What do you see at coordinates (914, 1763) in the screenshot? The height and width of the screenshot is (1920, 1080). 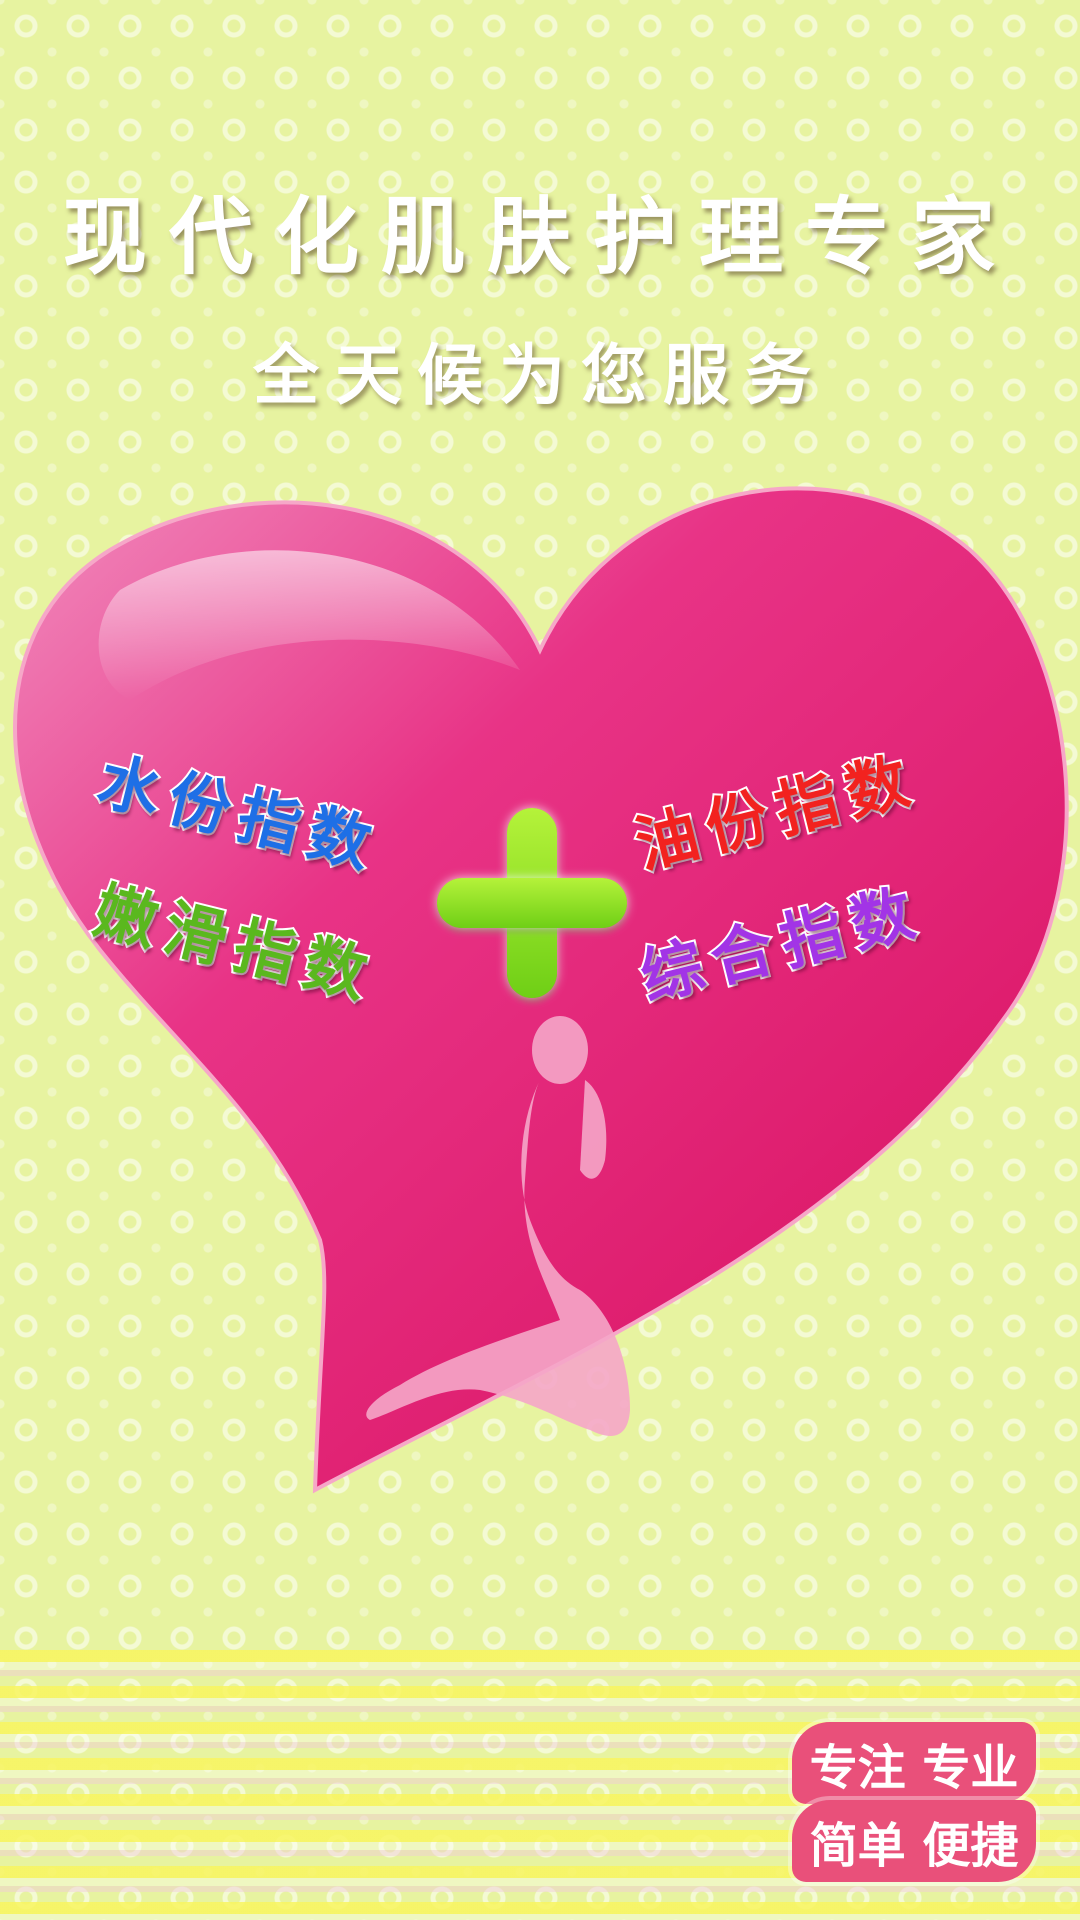 I see `badge-focus-professional: 专注 专业` at bounding box center [914, 1763].